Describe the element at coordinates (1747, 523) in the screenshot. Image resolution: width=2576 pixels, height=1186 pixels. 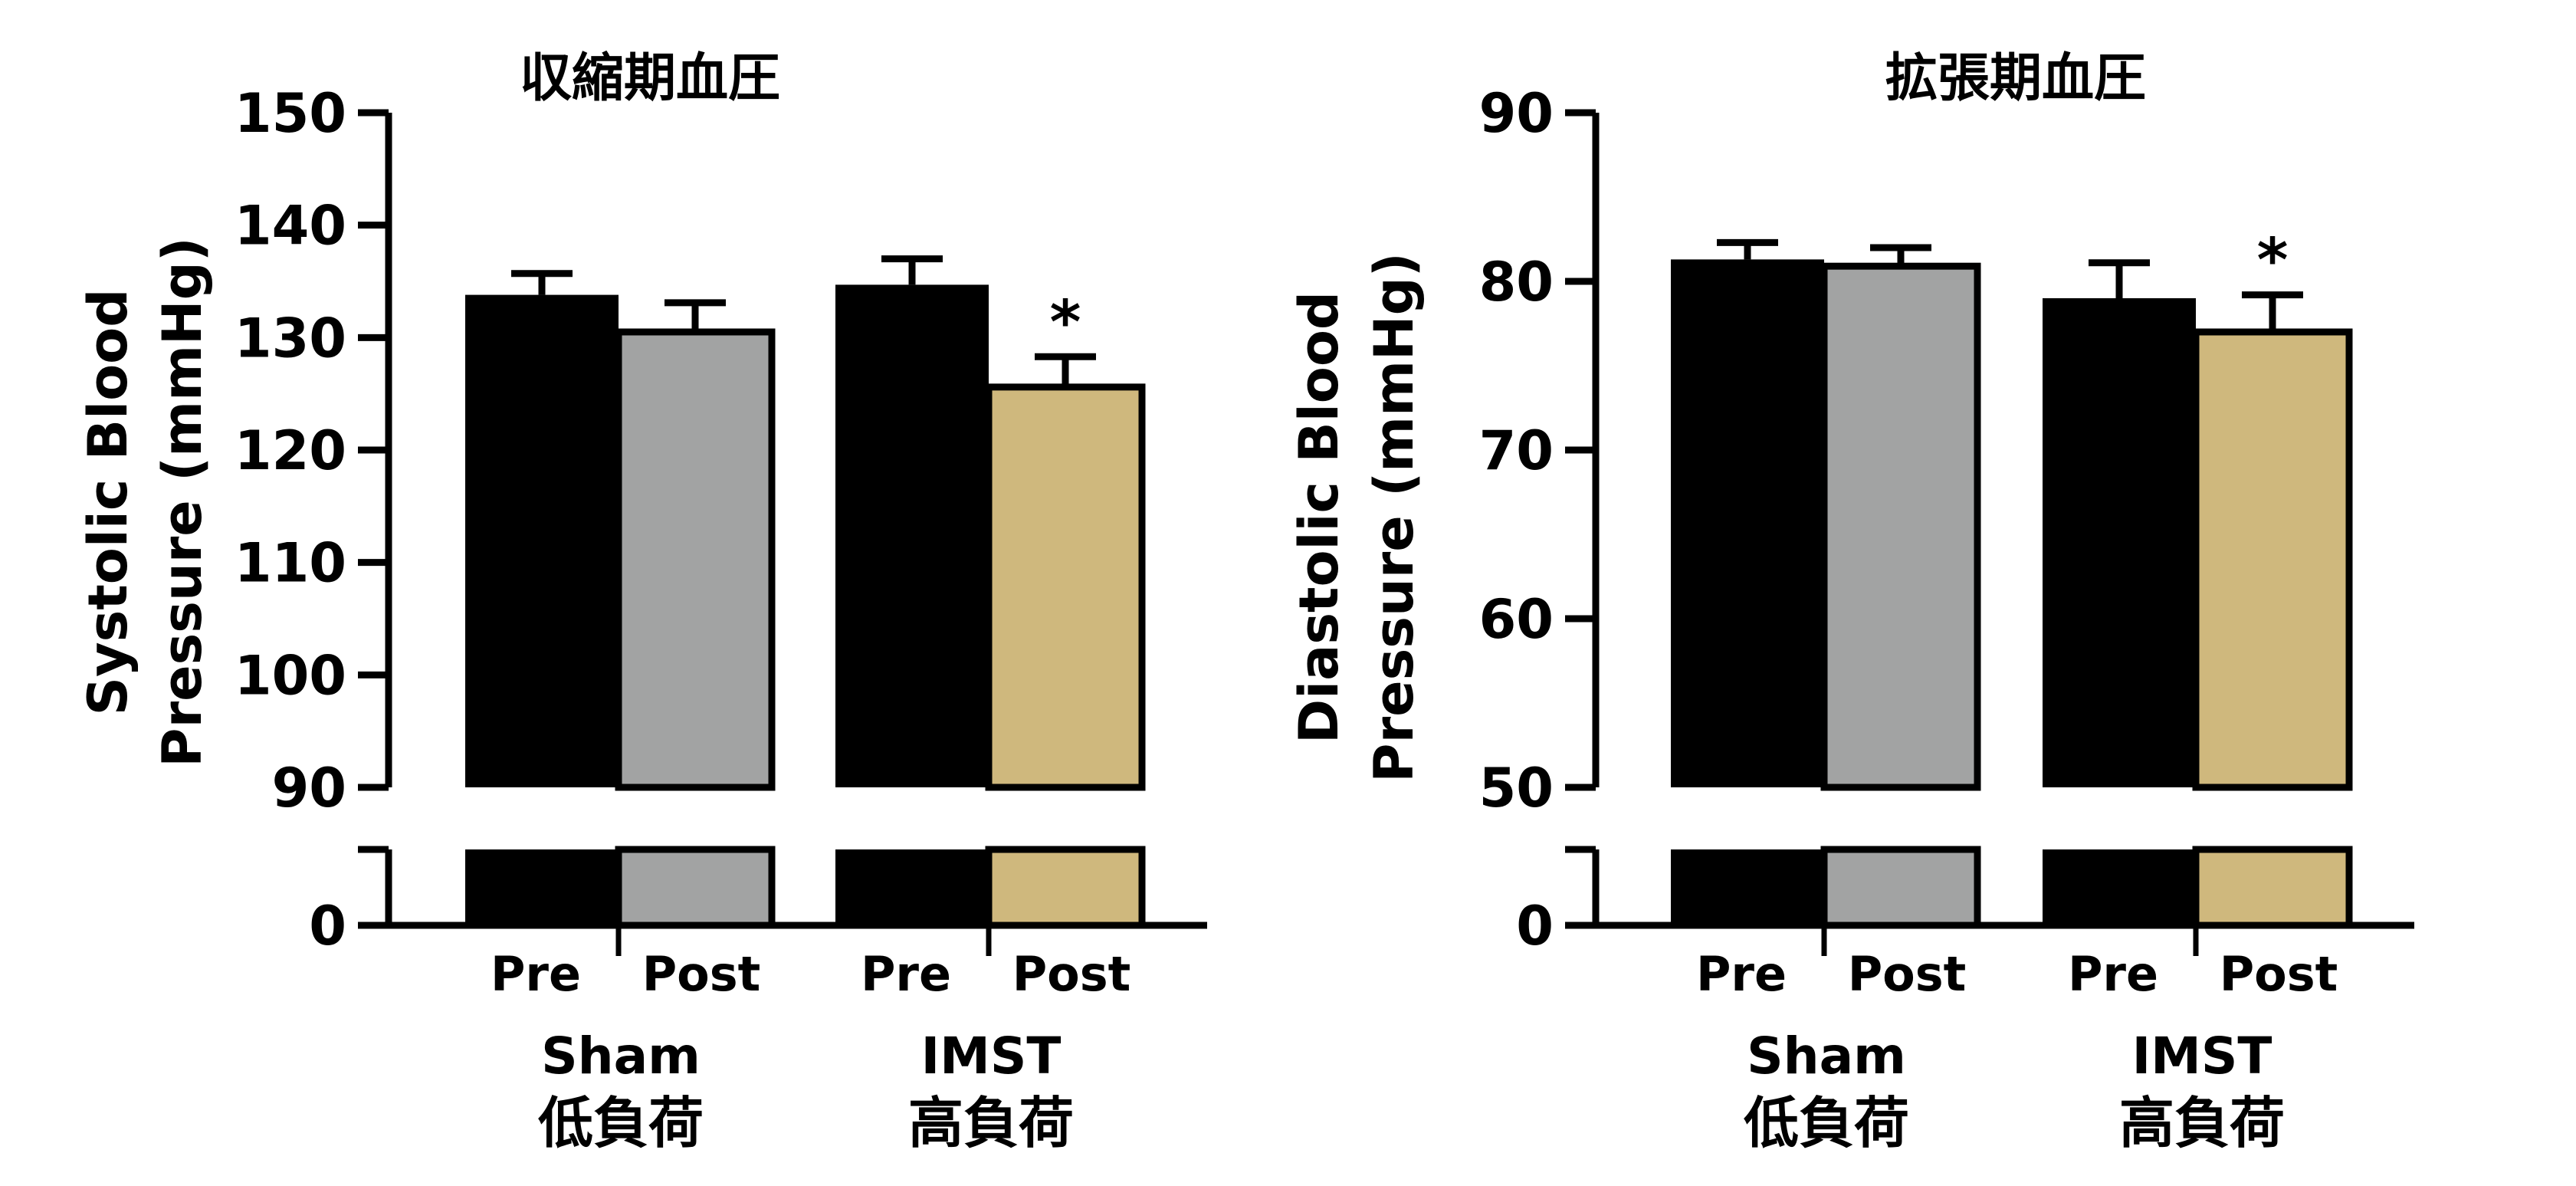
I see `diastolic-bar-sham-pre` at that location.